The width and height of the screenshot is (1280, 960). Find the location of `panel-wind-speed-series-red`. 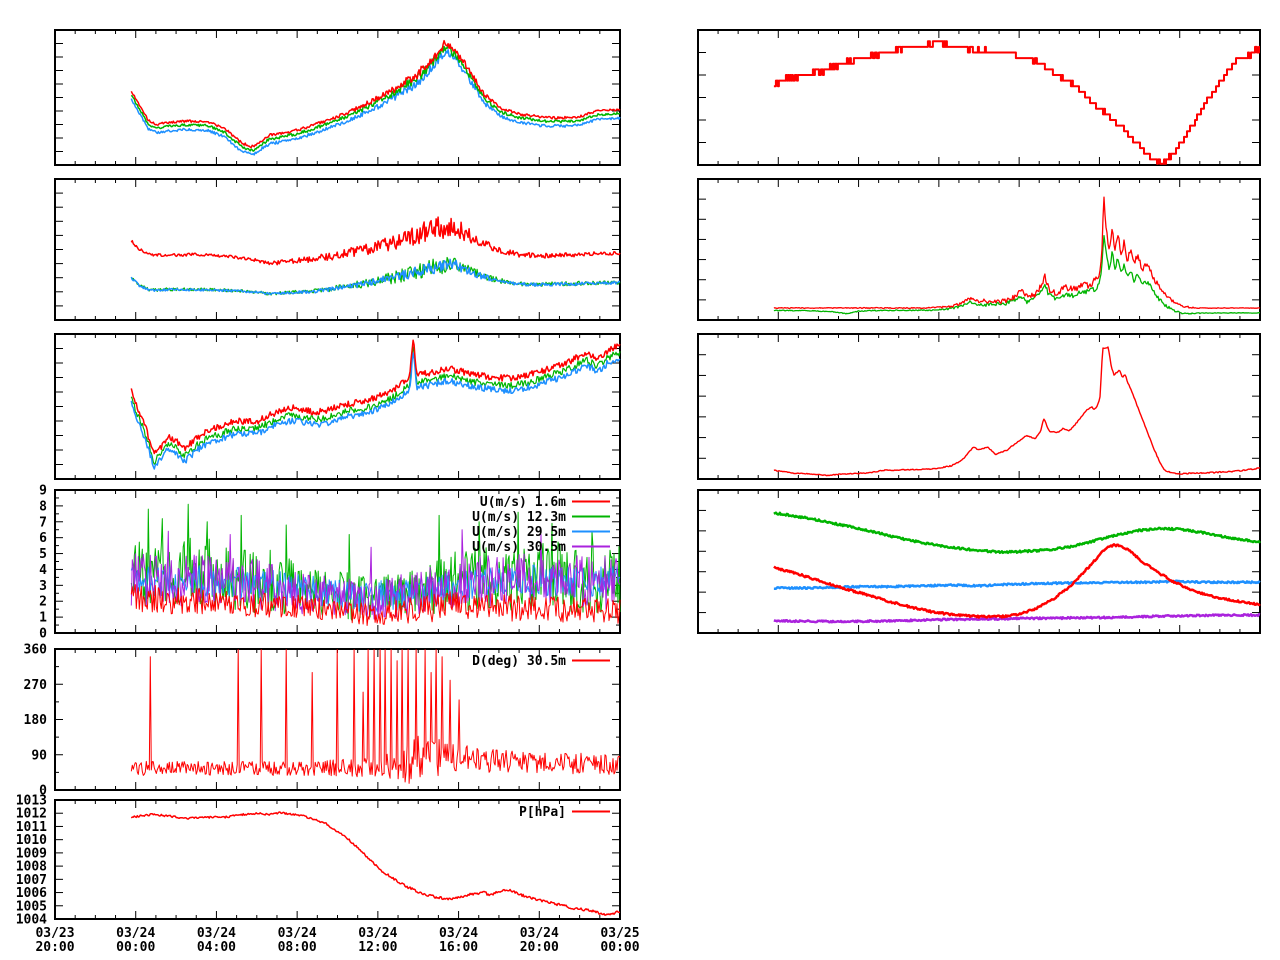

panel-wind-speed-series-red is located at coordinates (375, 605).